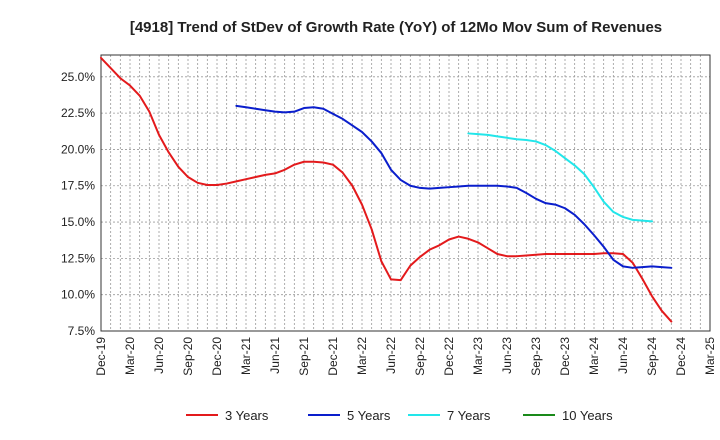 This screenshot has height=440, width=720. Describe the element at coordinates (82, 331) in the screenshot. I see `y-tick-label: 7.5%` at that location.